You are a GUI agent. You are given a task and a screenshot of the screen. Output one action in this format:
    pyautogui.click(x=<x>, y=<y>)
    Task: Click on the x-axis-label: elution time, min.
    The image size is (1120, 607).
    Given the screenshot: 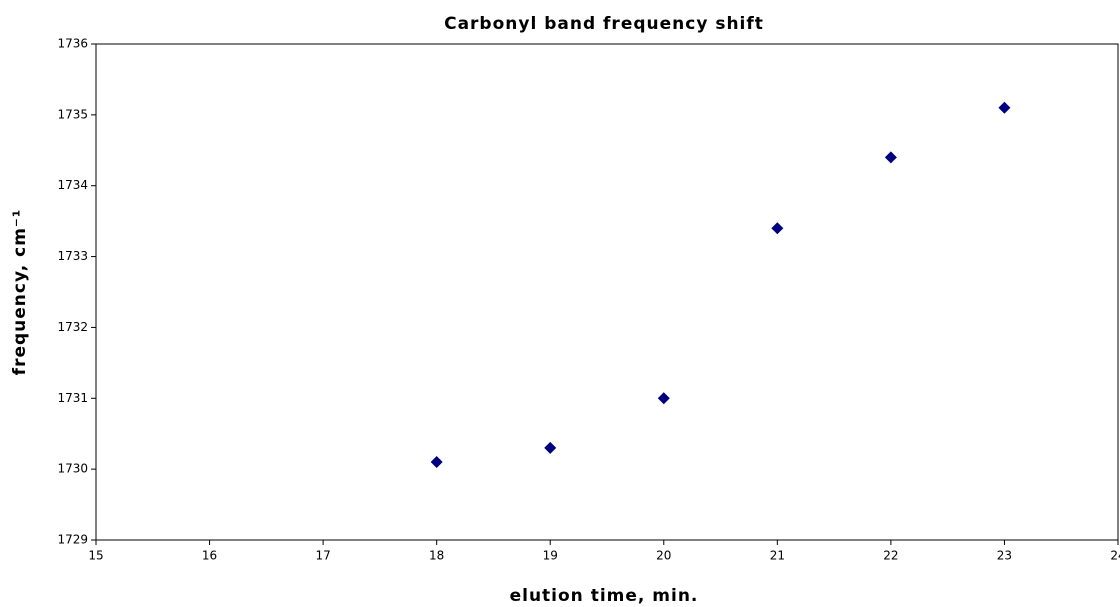 What is the action you would take?
    pyautogui.click(x=604, y=596)
    